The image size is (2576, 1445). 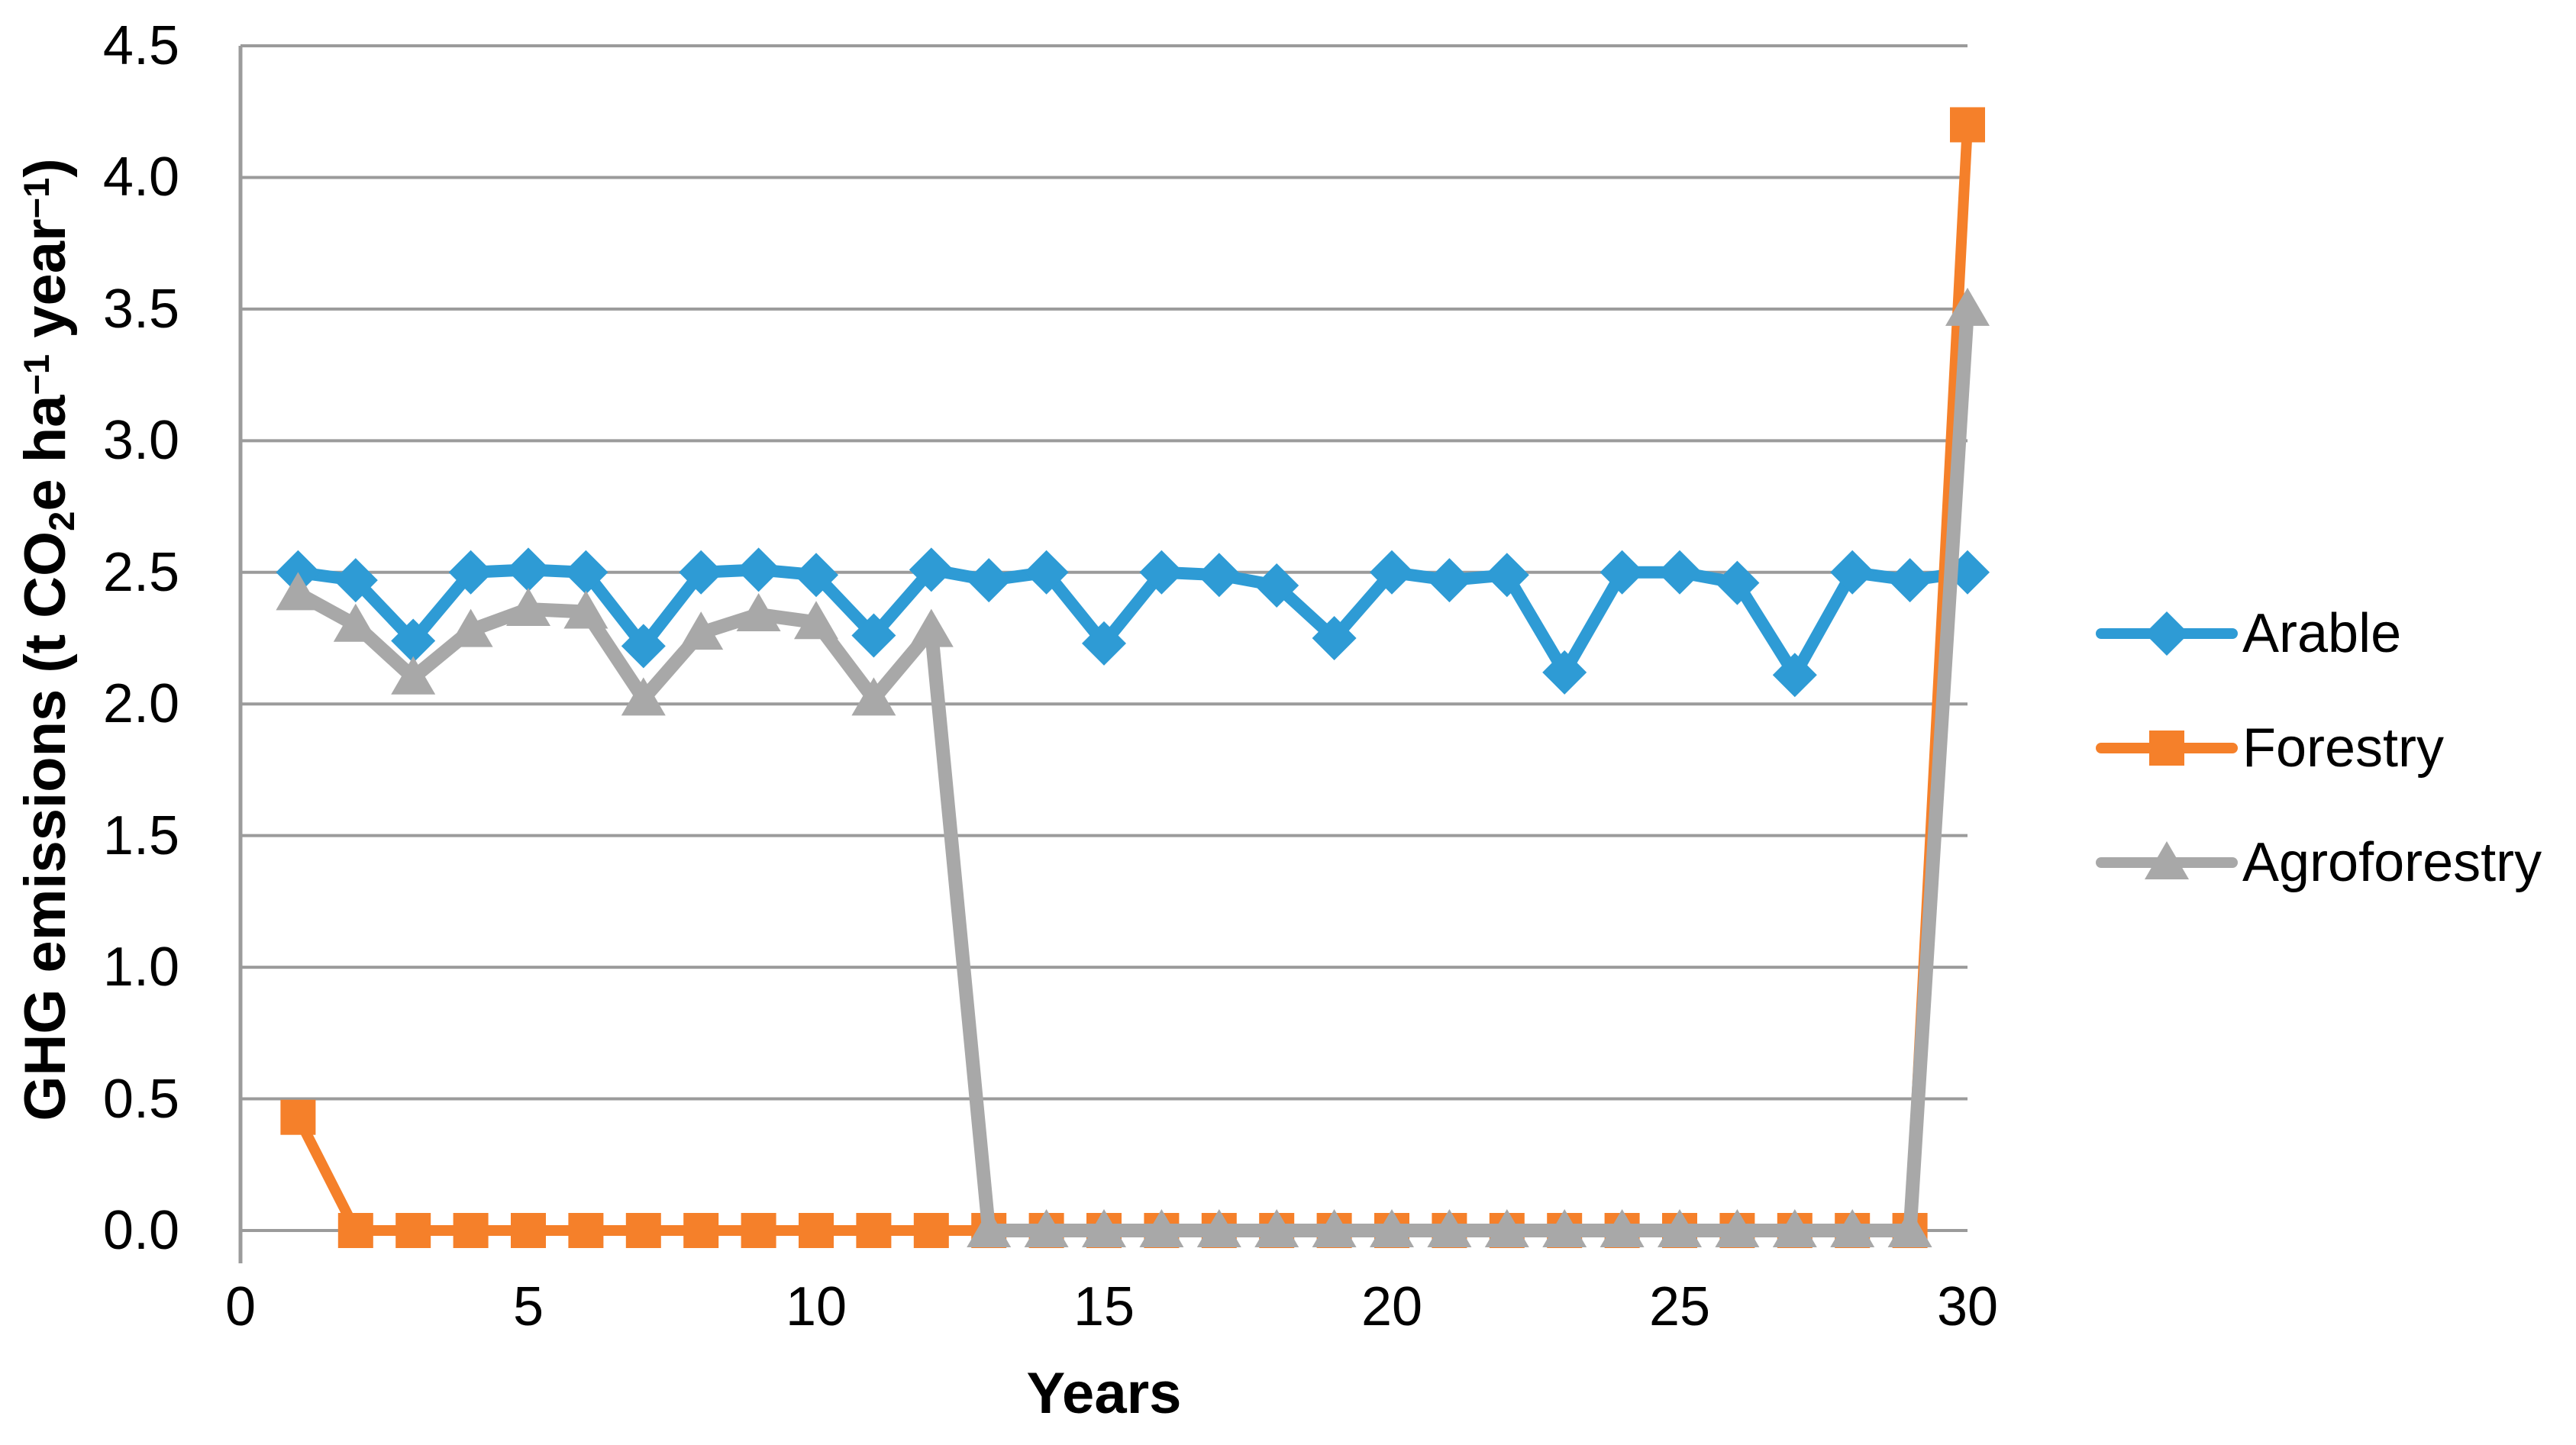 I want to click on legend-square-swatch, so click(x=2167, y=748).